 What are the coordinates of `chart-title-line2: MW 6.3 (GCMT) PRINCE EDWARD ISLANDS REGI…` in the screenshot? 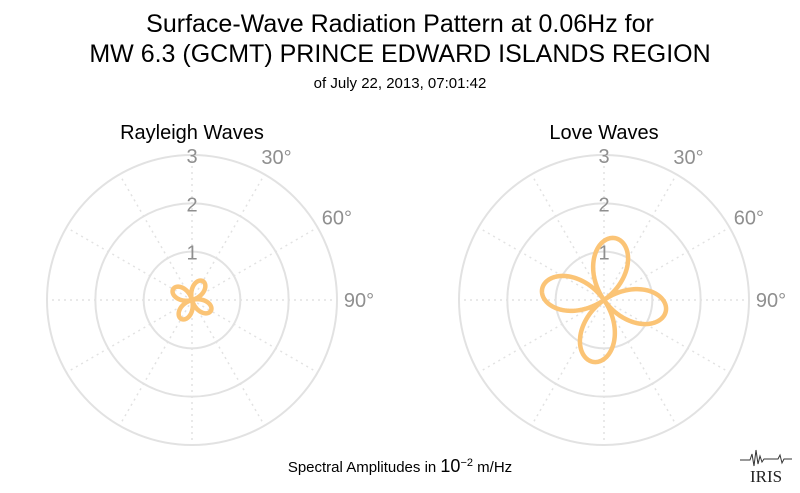 It's located at (400, 54).